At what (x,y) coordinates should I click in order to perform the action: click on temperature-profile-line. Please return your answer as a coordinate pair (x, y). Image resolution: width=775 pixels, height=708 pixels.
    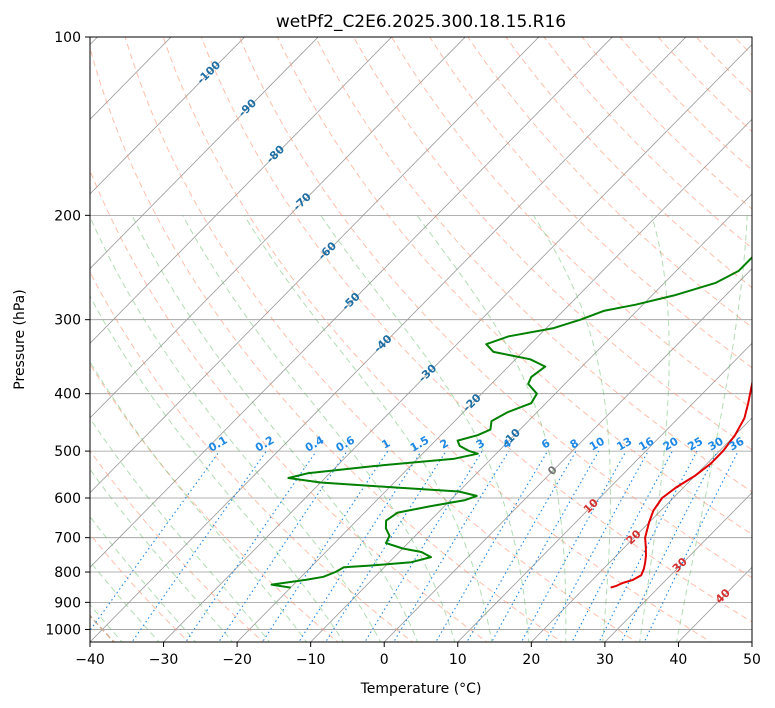
    Looking at the image, I should click on (681, 484).